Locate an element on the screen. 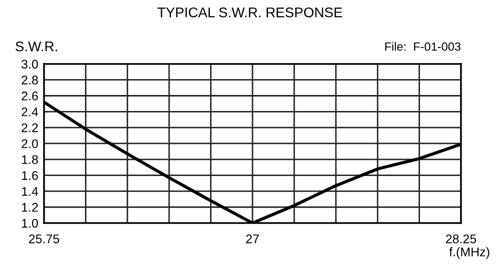  y-tick-label: 1.0 is located at coordinates (30, 223).